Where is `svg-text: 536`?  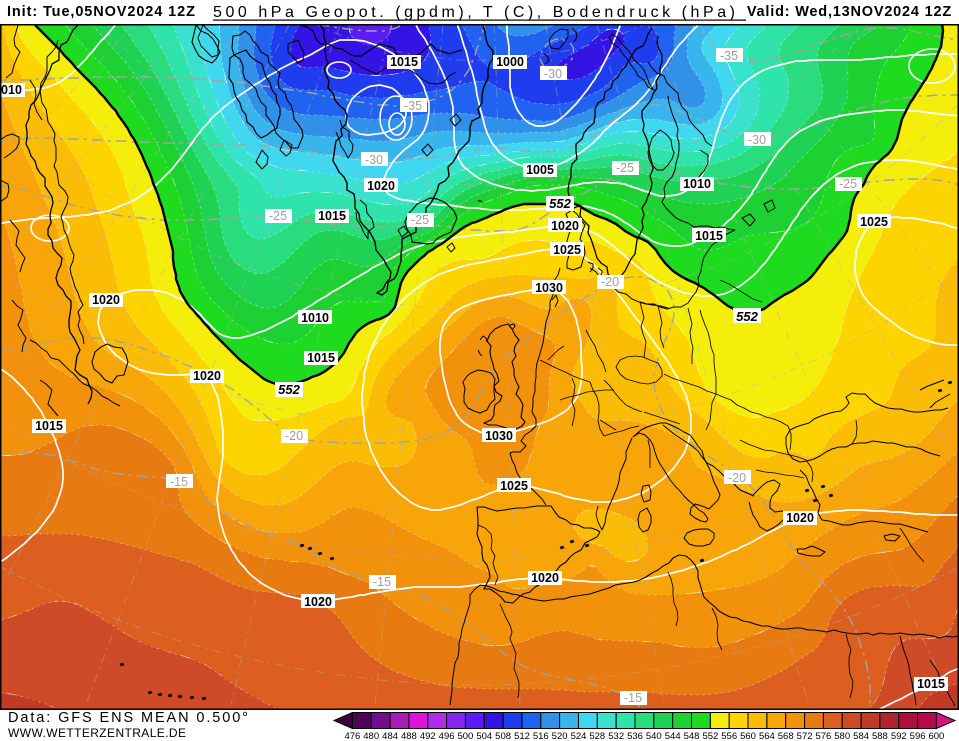 svg-text: 536 is located at coordinates (635, 736).